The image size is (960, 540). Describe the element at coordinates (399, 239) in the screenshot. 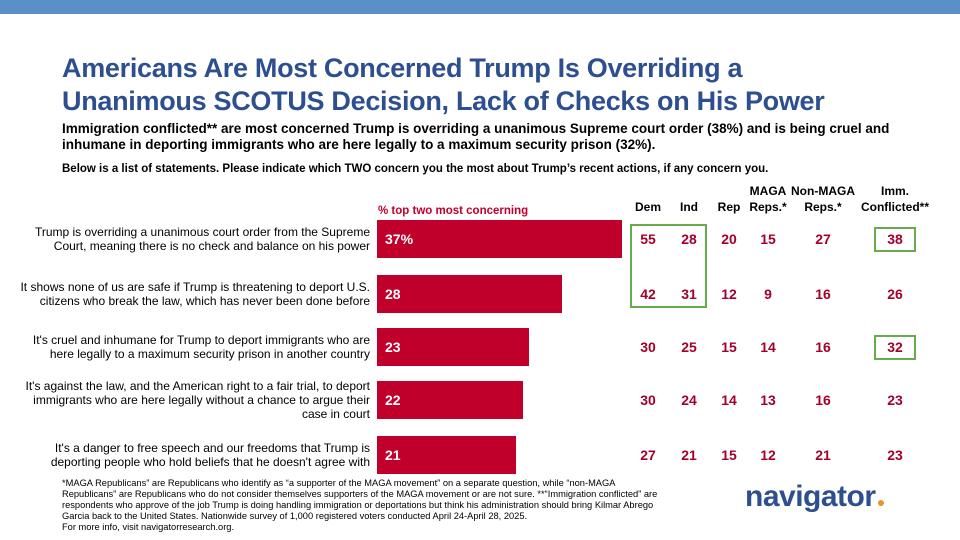

I see `value-label: 37%` at that location.